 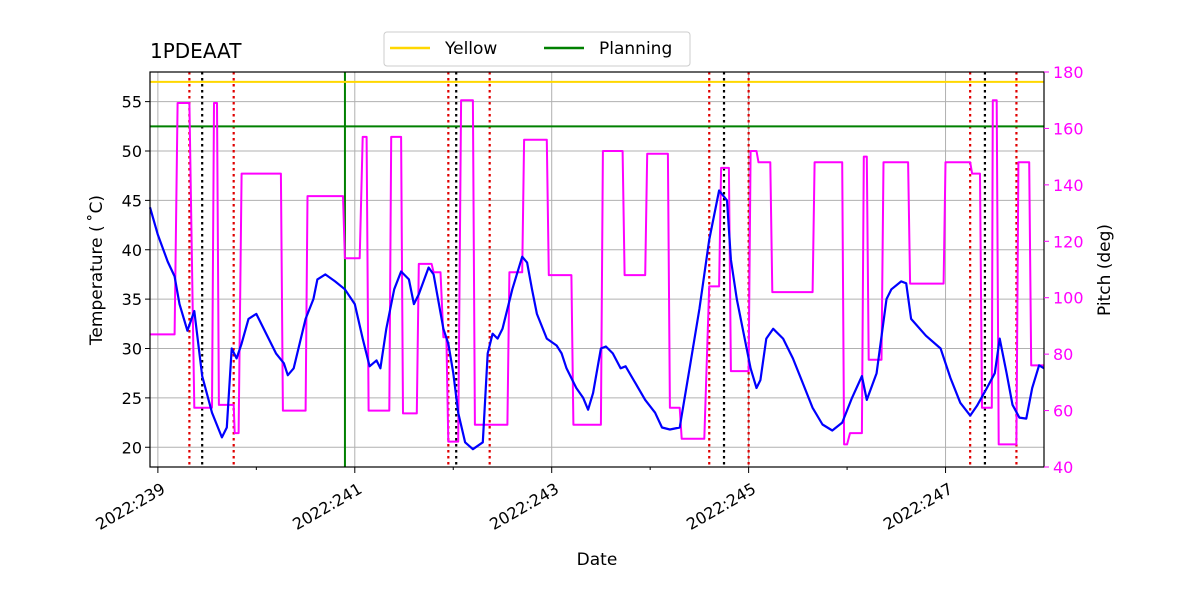 I want to click on legend-label-yellow: Yellow, so click(x=470, y=49).